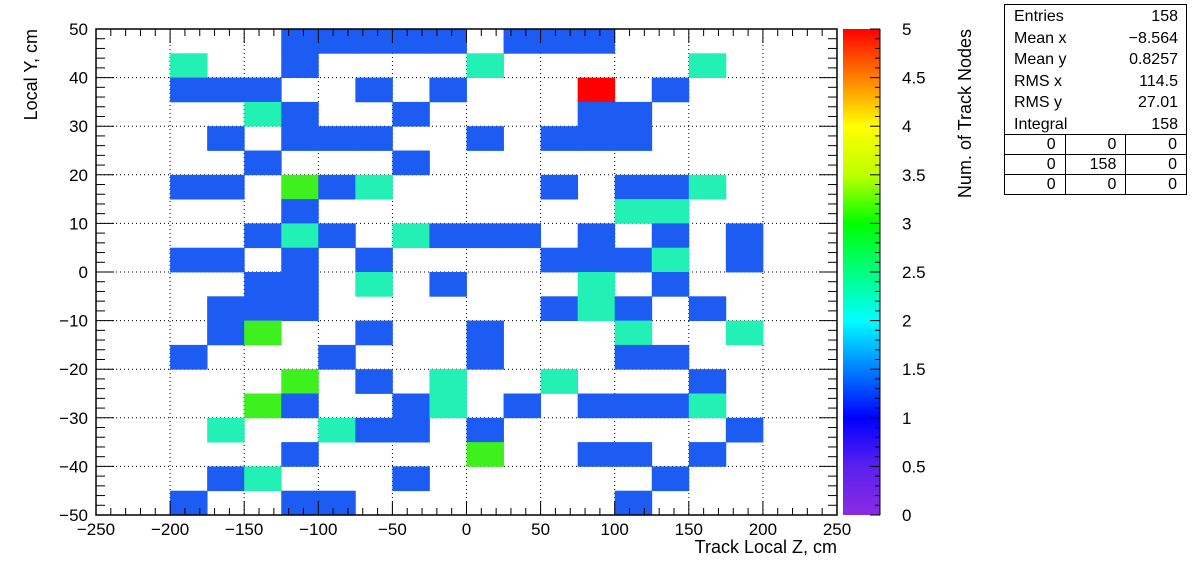 This screenshot has height=572, width=1196. I want to click on y-tick-labels: −50 −40 −30 −20 −10 0 10 20 30 40 50, so click(73, 272).